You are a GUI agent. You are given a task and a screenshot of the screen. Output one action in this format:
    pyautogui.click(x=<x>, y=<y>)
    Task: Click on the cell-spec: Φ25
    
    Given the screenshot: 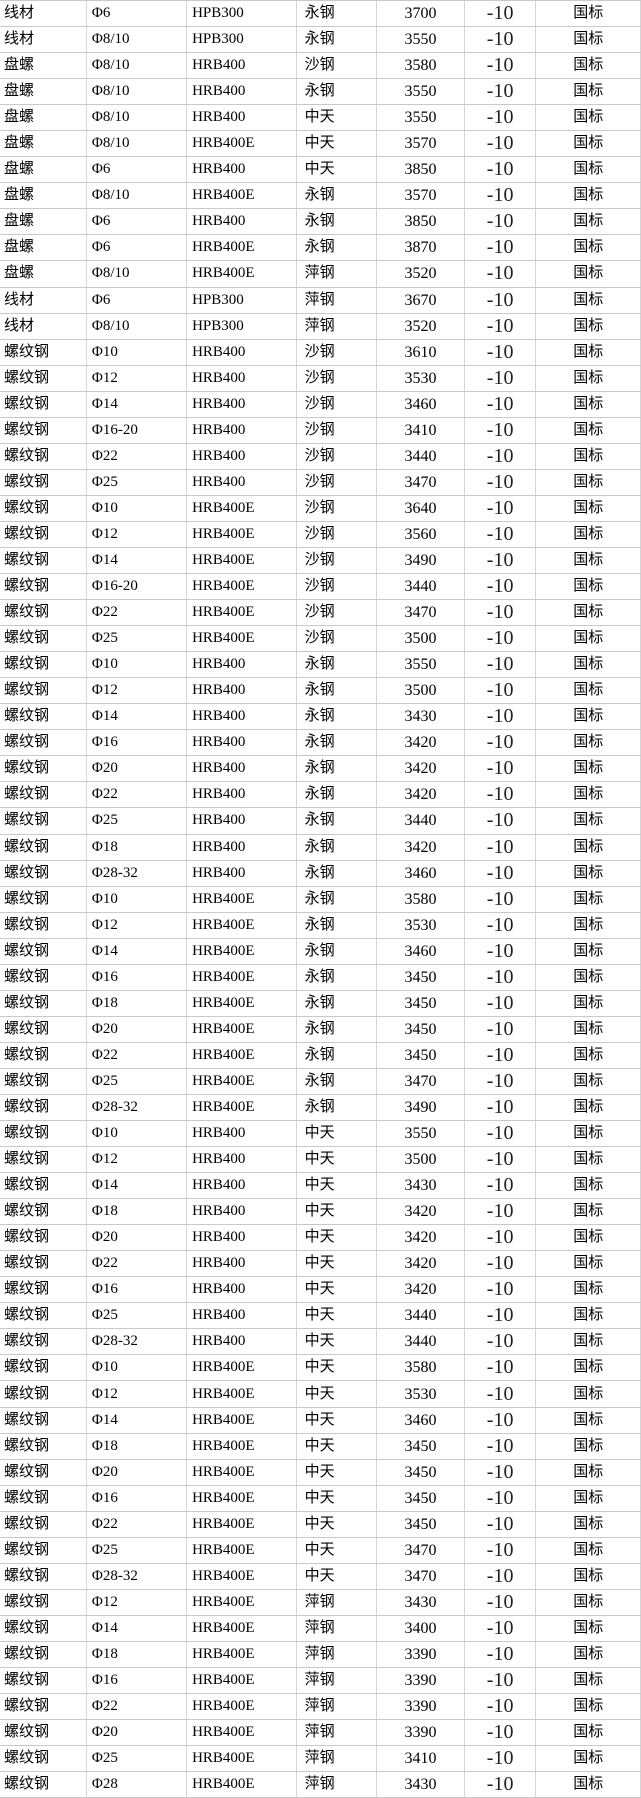 What is the action you would take?
    pyautogui.click(x=137, y=1759)
    